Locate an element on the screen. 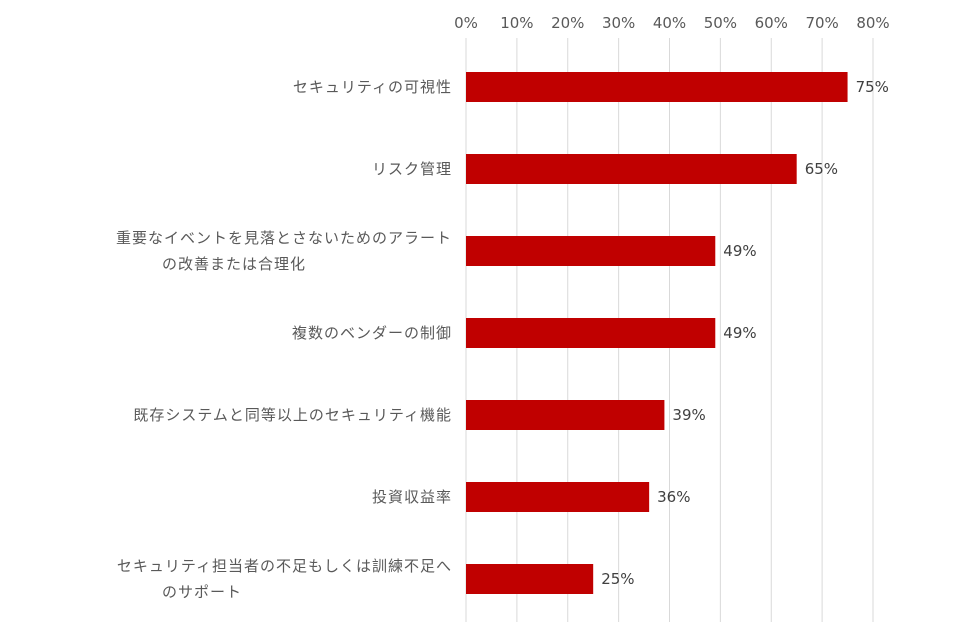 This screenshot has height=642, width=972. category-label: 複数のベンダーの制御 is located at coordinates (372, 333).